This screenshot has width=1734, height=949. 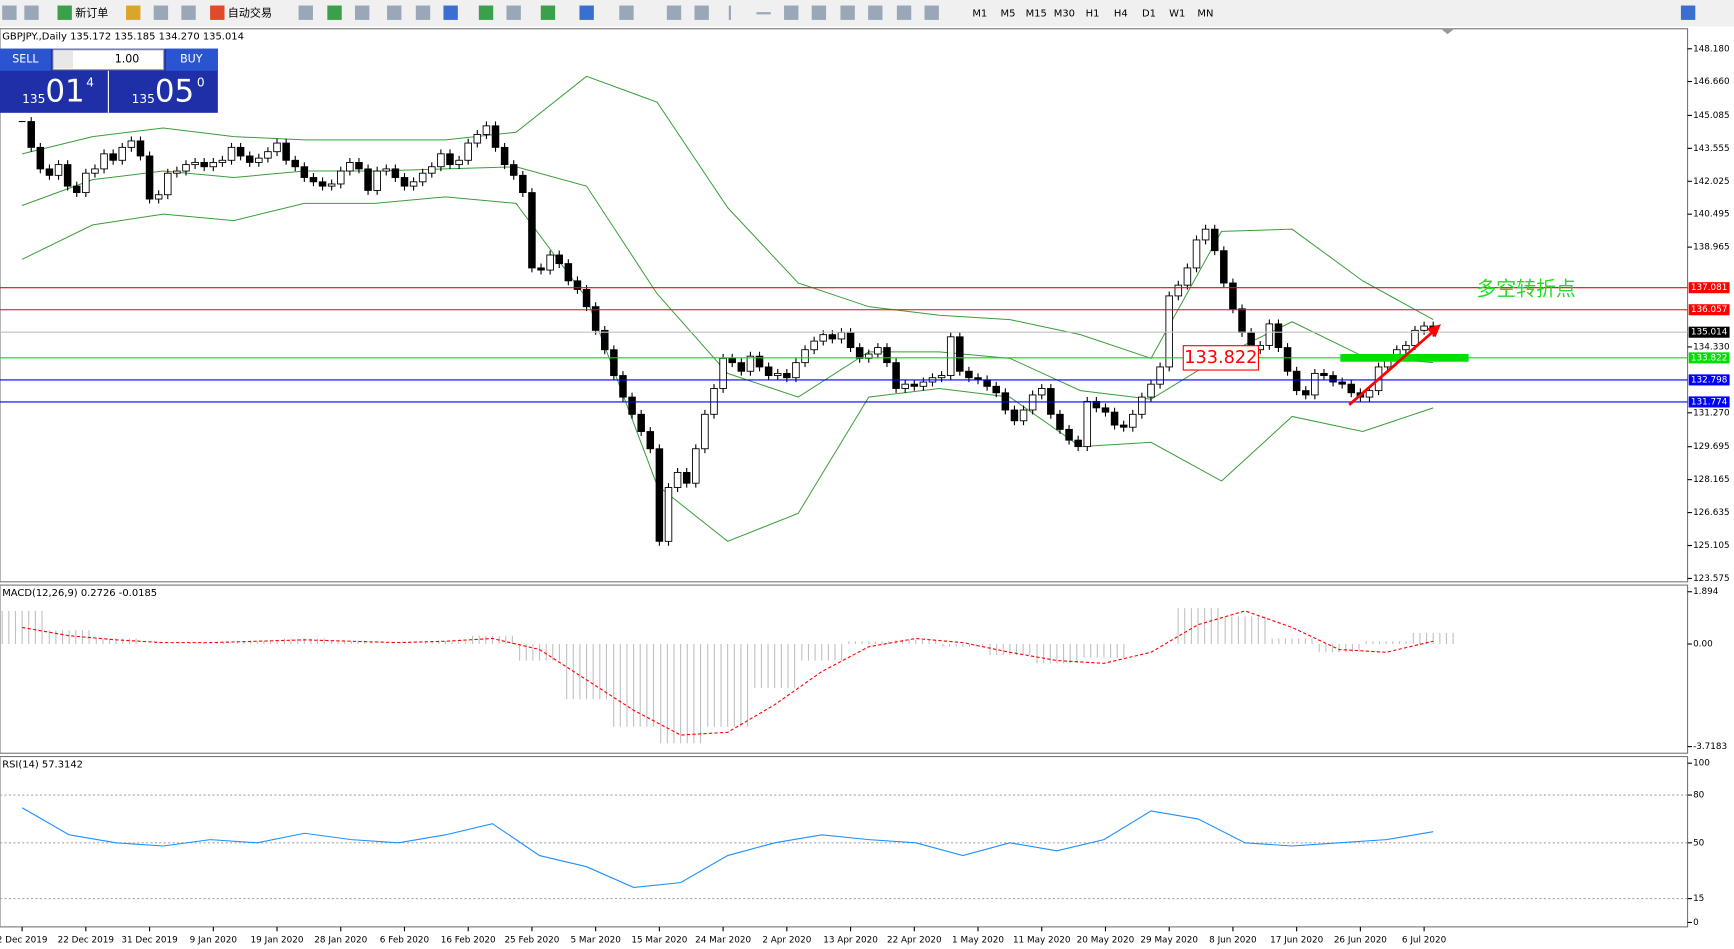 What do you see at coordinates (1703, 644) in the screenshot?
I see `y-tick-label: 0.00` at bounding box center [1703, 644].